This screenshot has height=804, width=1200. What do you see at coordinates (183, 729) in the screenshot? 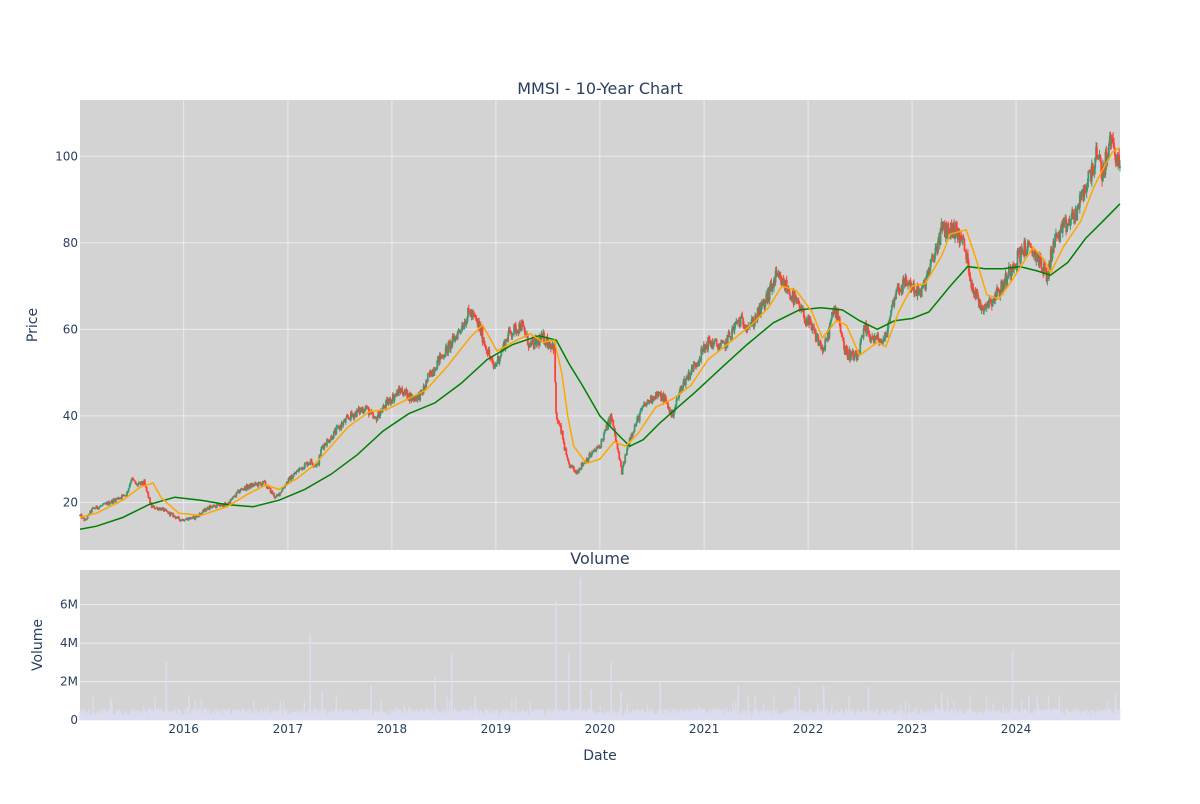
I see `volume-x-tick-label: 2016` at bounding box center [183, 729].